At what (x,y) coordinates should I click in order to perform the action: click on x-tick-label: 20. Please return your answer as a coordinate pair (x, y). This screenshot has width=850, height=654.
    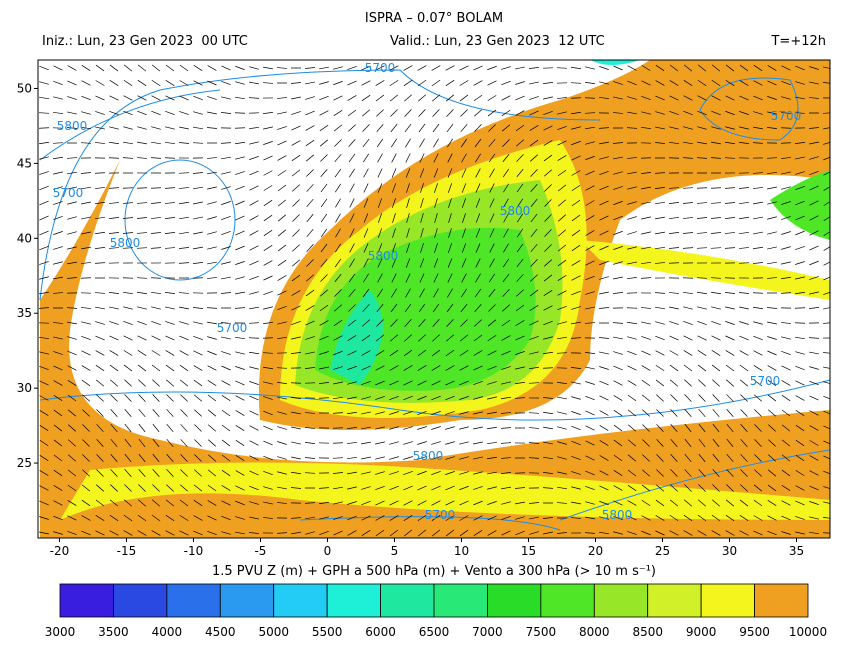
    Looking at the image, I should click on (595, 551).